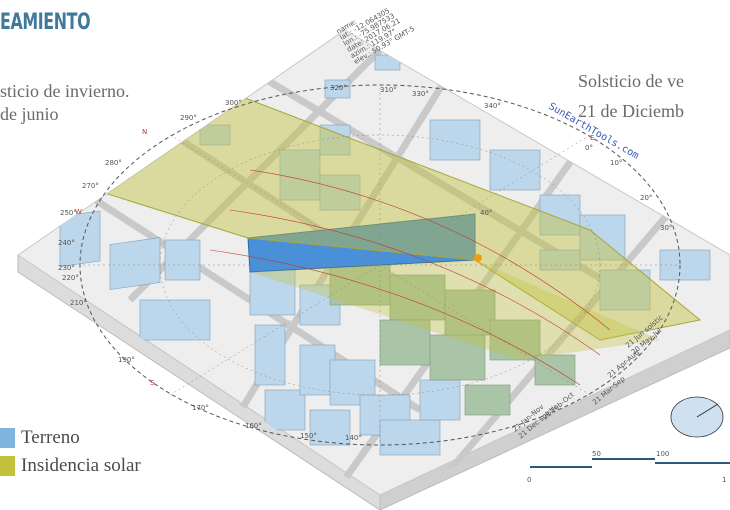  I want to click on compass-label-e: E, so click(592, 138).